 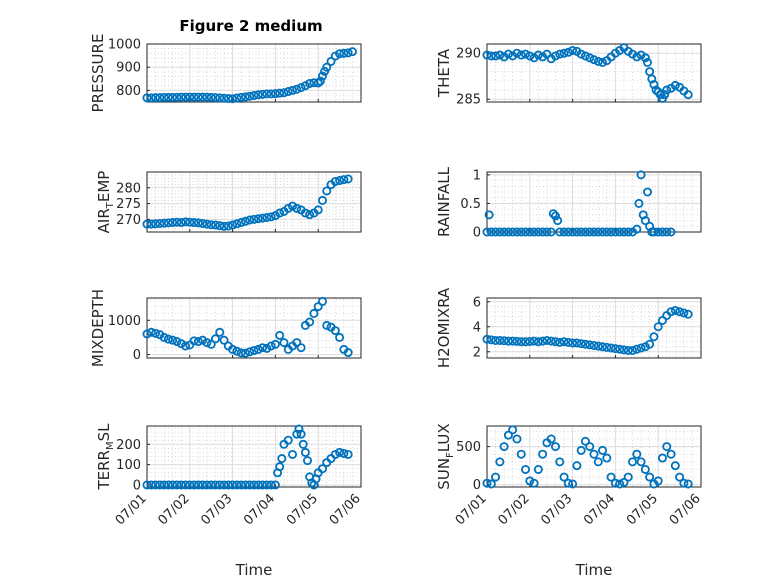 I want to click on x-tick-label: 07/04, so click(x=259, y=509).